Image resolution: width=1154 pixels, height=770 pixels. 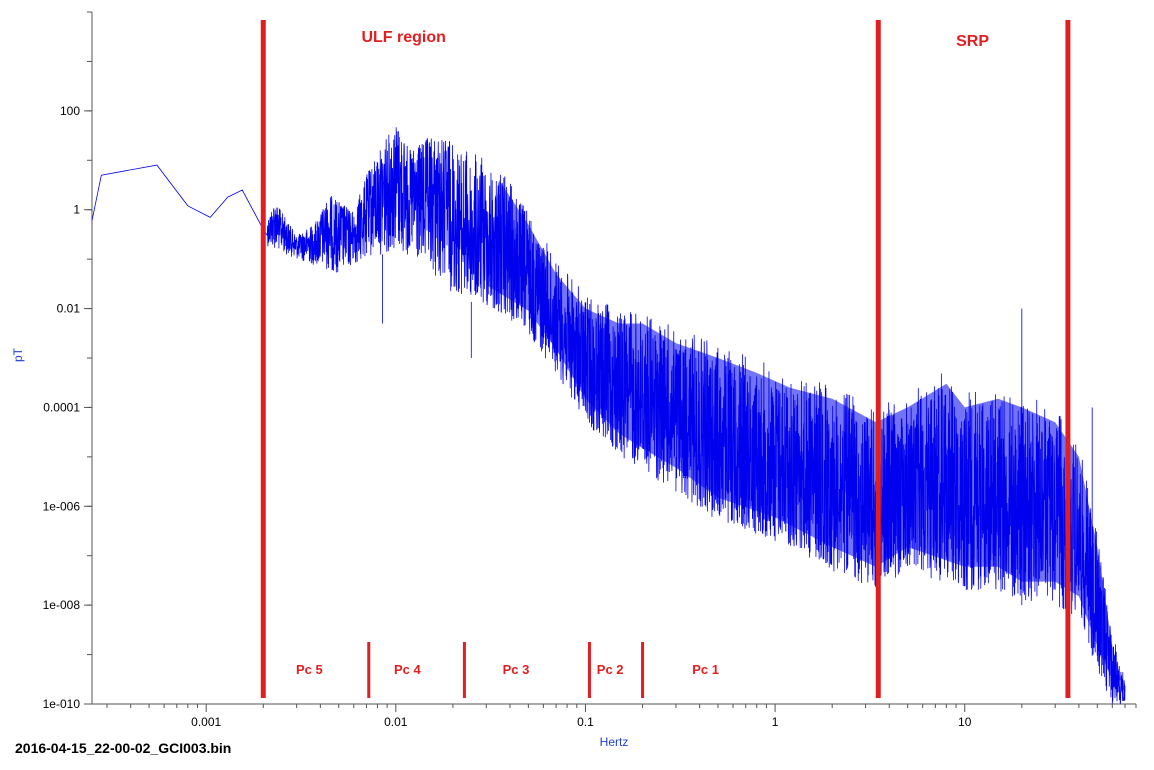 I want to click on x-tick-label: 0.001, so click(x=206, y=722).